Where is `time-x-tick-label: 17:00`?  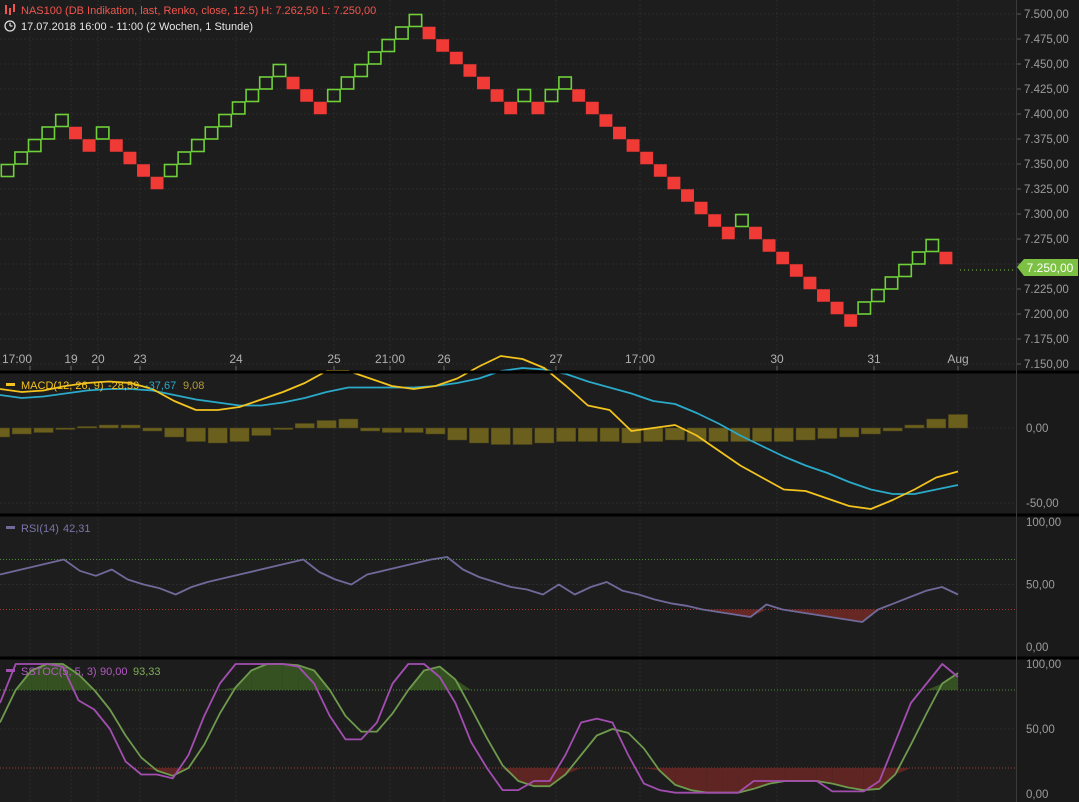 time-x-tick-label: 17:00 is located at coordinates (17, 359).